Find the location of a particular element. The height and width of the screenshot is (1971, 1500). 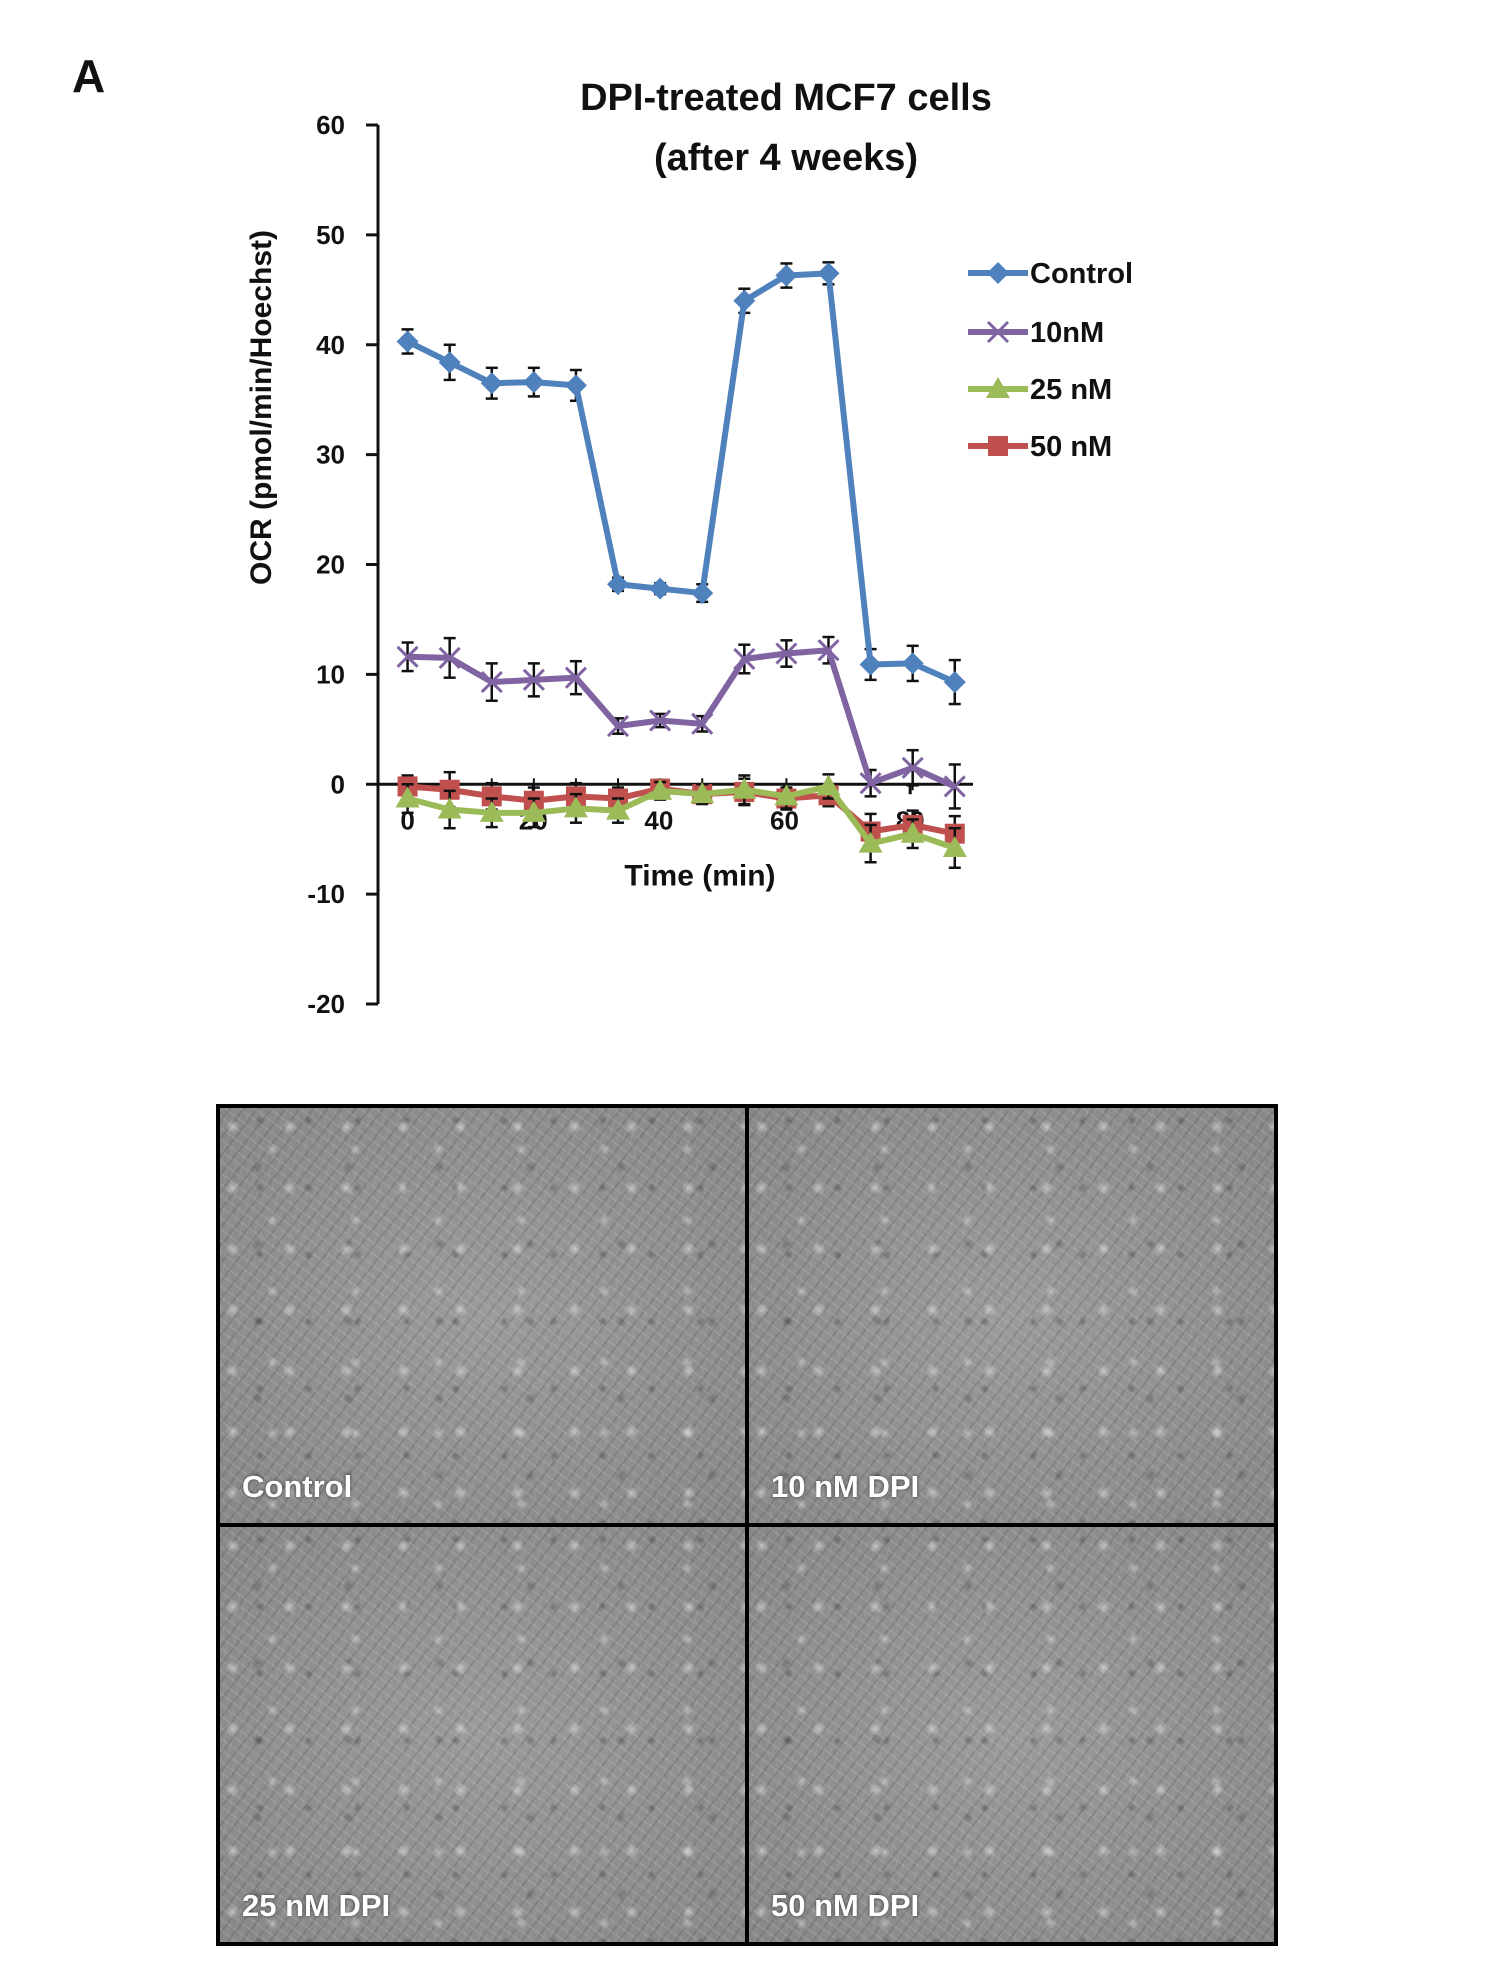

chart-title-line-2: (after 4 weeks) is located at coordinates (786, 158).